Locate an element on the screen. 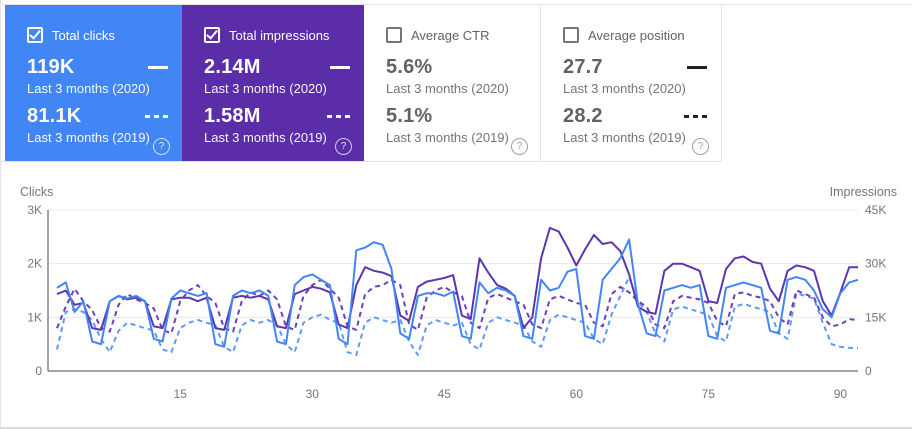 The width and height of the screenshot is (912, 429). previous-value: 1.58M is located at coordinates (232, 116).